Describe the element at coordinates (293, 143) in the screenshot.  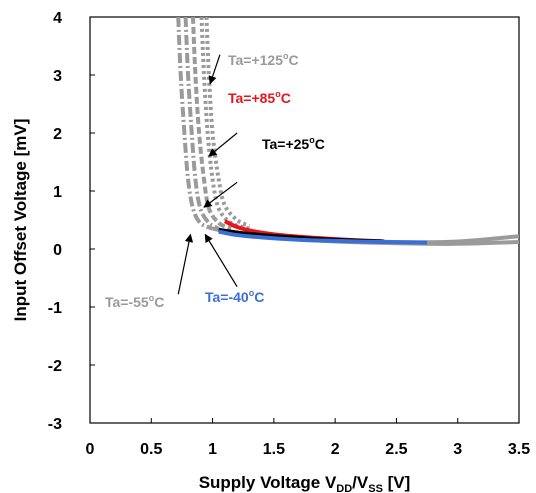
I see `annotation-label: Ta=+25oC` at that location.